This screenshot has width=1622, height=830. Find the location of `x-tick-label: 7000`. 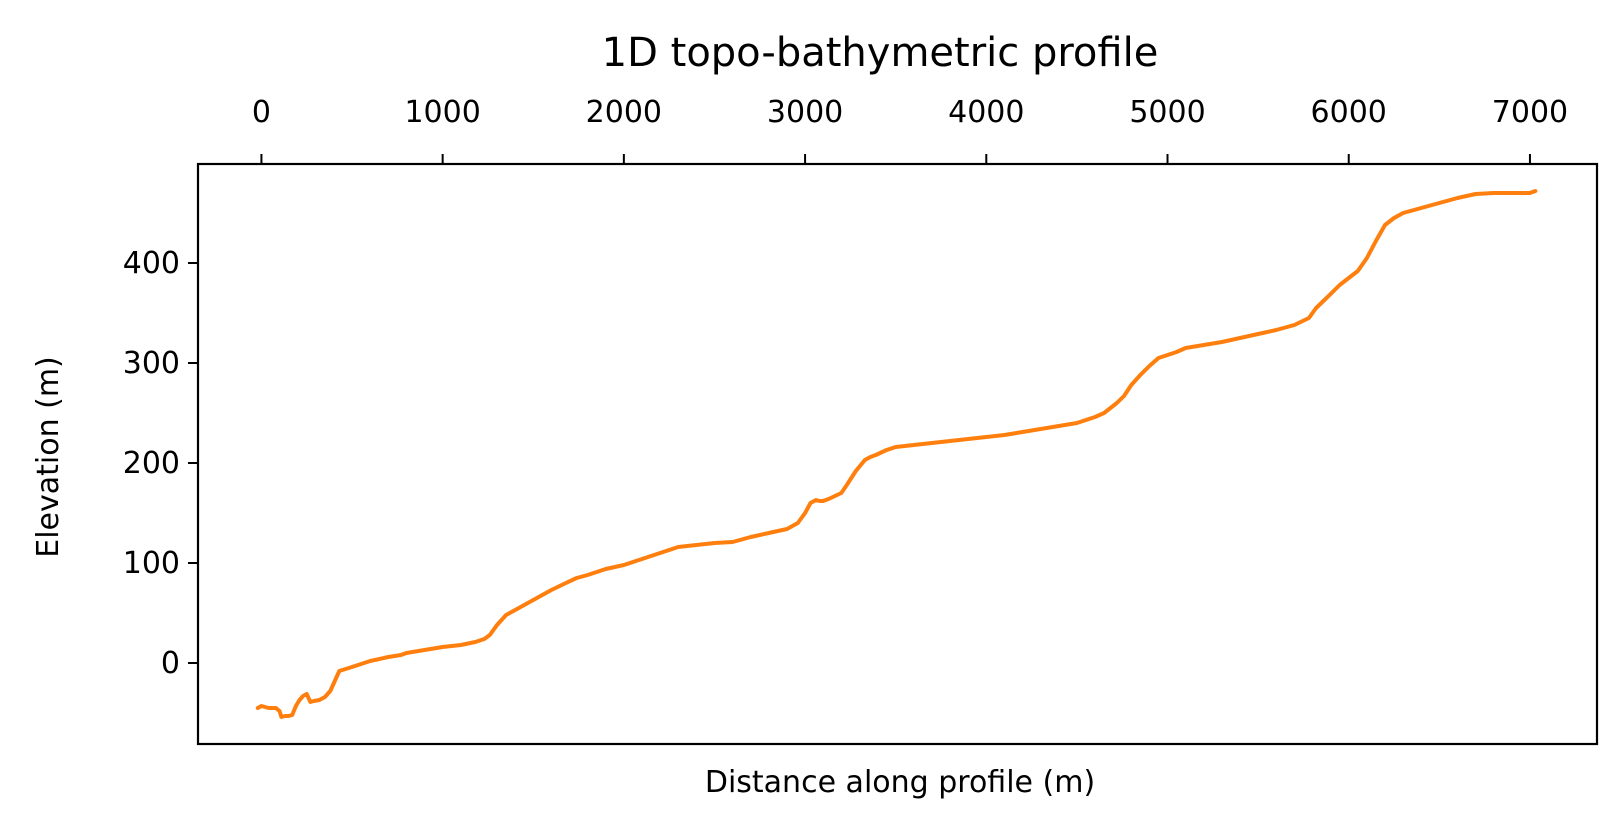

x-tick-label: 7000 is located at coordinates (1530, 112).